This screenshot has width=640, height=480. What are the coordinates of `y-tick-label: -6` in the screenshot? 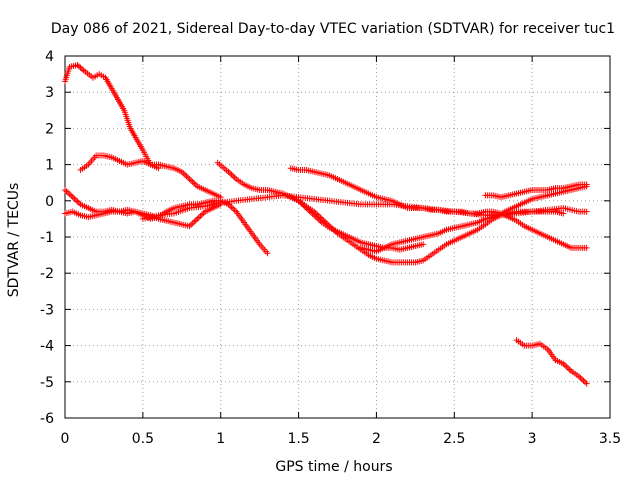 It's located at (47, 419).